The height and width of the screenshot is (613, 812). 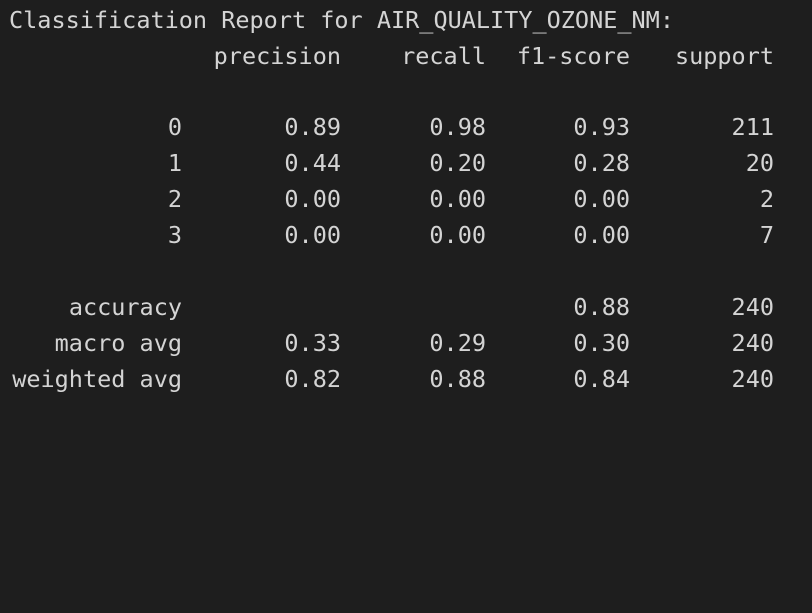 What do you see at coordinates (406, 343) in the screenshot?
I see `macro-avg-row: macro avg 0.33 0.29 0.30 240` at bounding box center [406, 343].